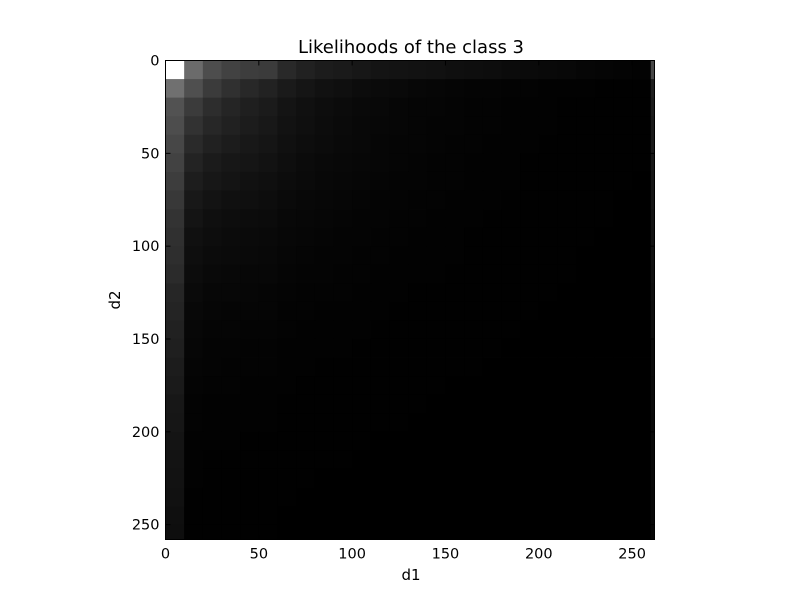 The image size is (800, 600). I want to click on y-tick-label: 0, so click(154, 62).